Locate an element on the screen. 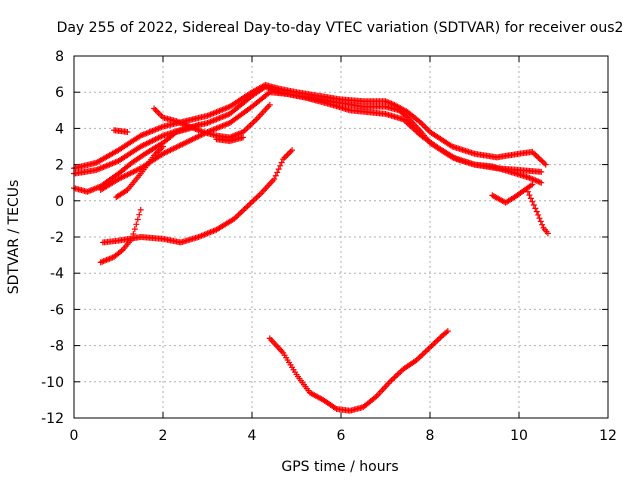  x-axis-label: GPS time / hours is located at coordinates (339, 467).